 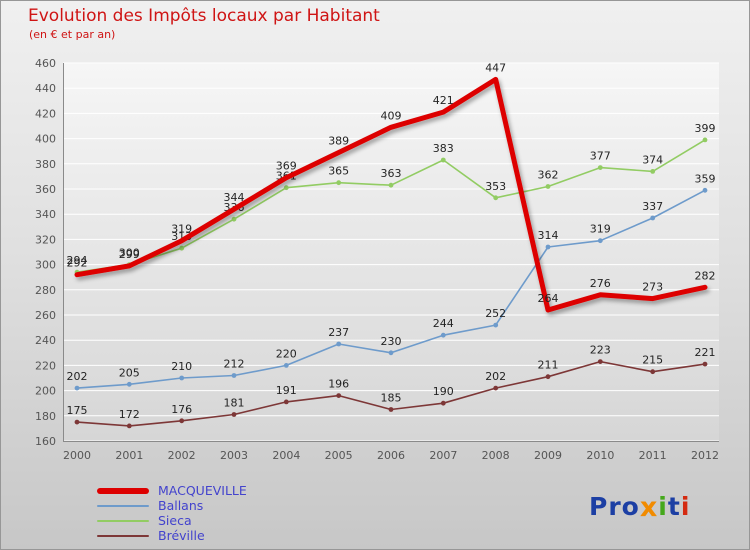 I want to click on data-label: 362, so click(x=548, y=175).